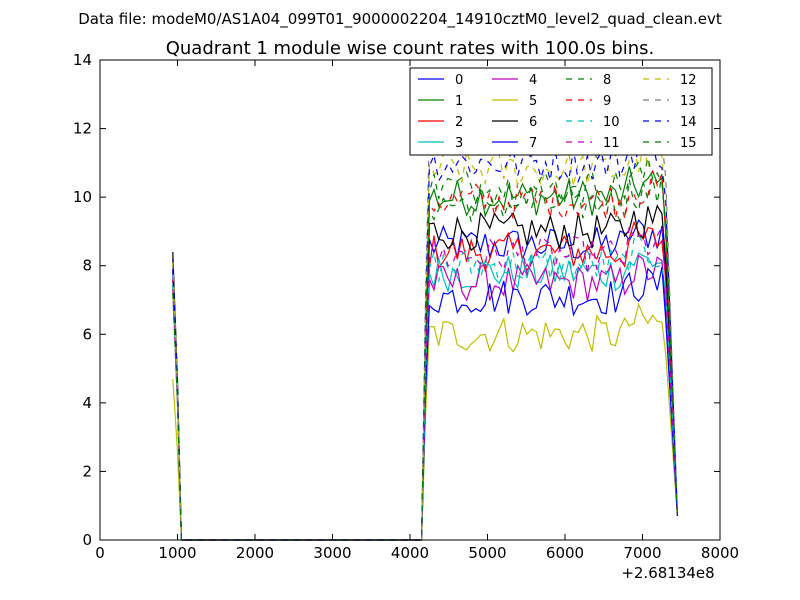 Image resolution: width=800 pixels, height=600 pixels. I want to click on x-tick-label: 5000, so click(487, 553).